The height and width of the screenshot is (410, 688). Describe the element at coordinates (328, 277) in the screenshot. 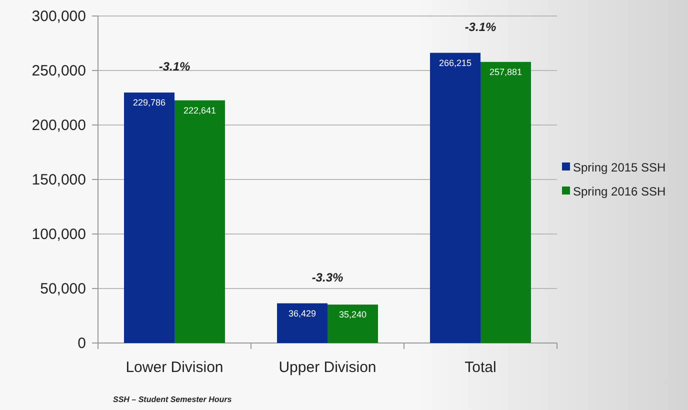

I see `annotation: -3.3%` at that location.